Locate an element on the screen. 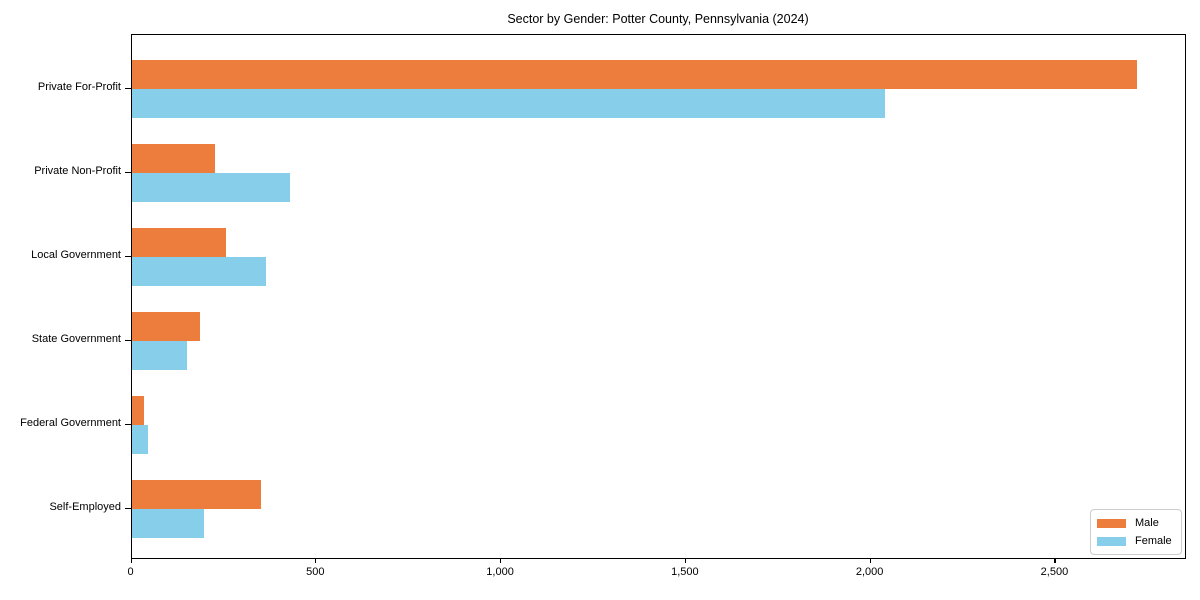 Image resolution: width=1200 pixels, height=600 pixels. x-tick-label: 500 is located at coordinates (315, 572).